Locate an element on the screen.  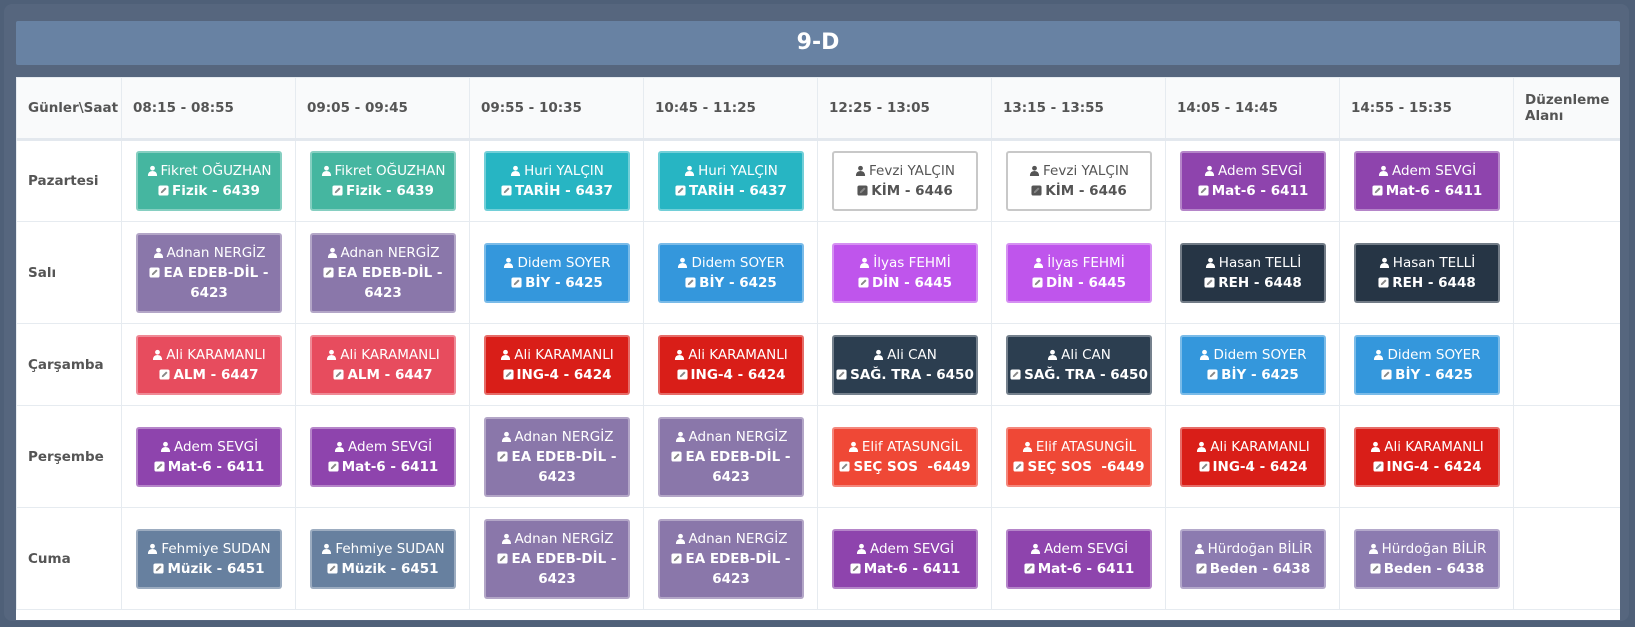
lesson-box: Fevzi YALÇIN KİM - 6446 is located at coordinates (1079, 181).